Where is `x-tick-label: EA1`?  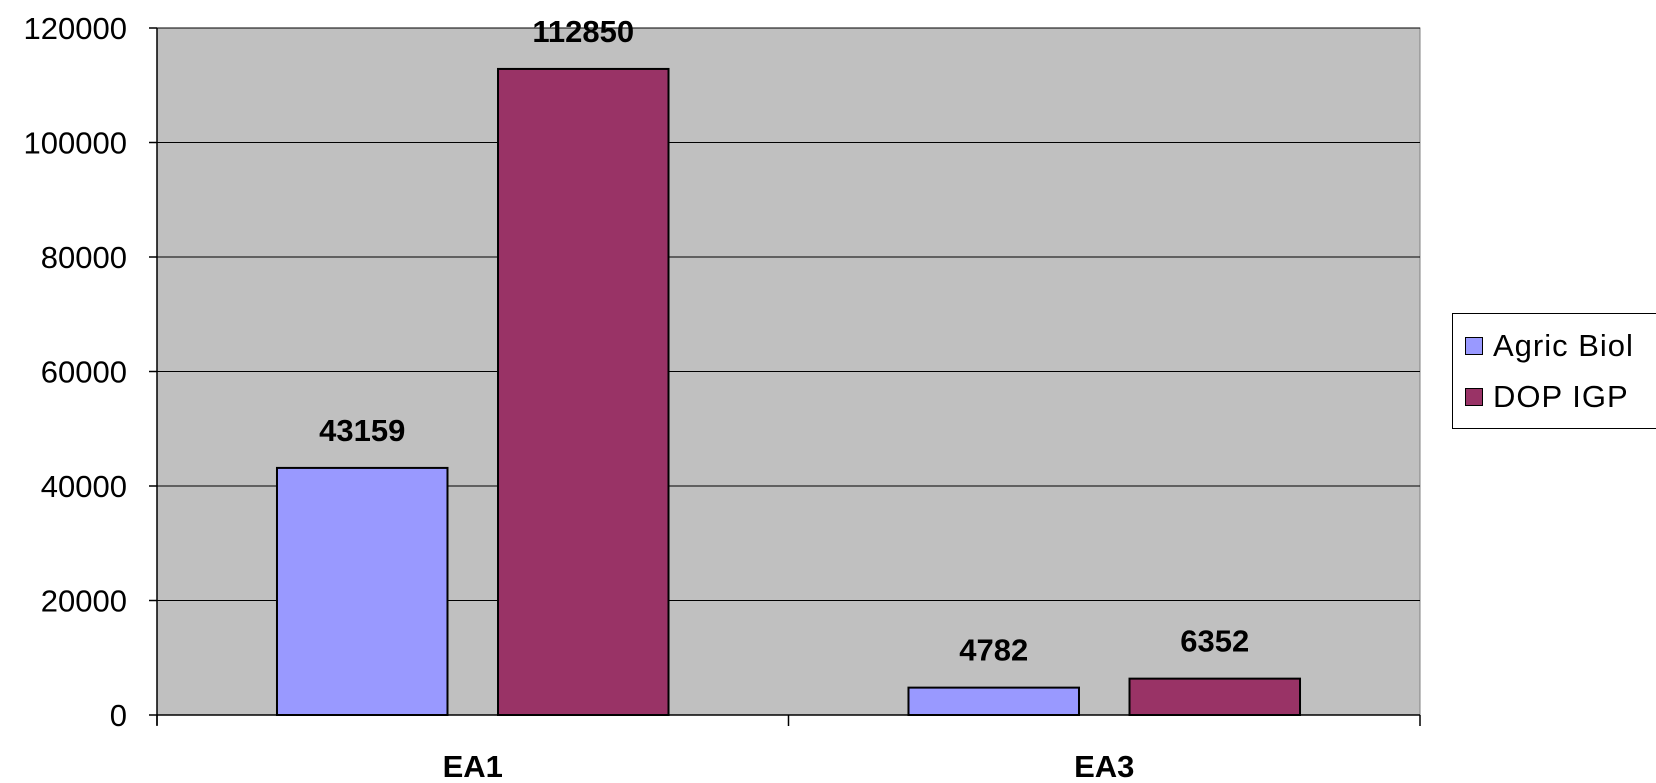
x-tick-label: EA1 is located at coordinates (473, 766).